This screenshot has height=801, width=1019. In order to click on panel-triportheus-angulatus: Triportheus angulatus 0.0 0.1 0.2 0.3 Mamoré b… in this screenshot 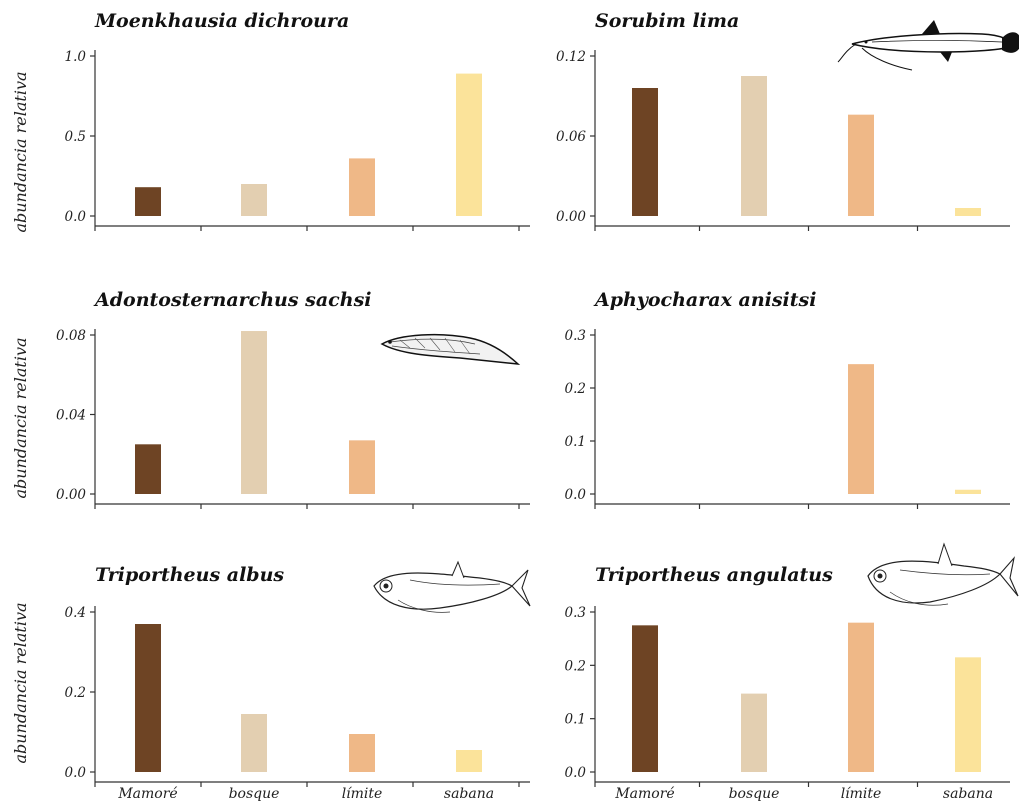, I will do `click(787, 682)`.